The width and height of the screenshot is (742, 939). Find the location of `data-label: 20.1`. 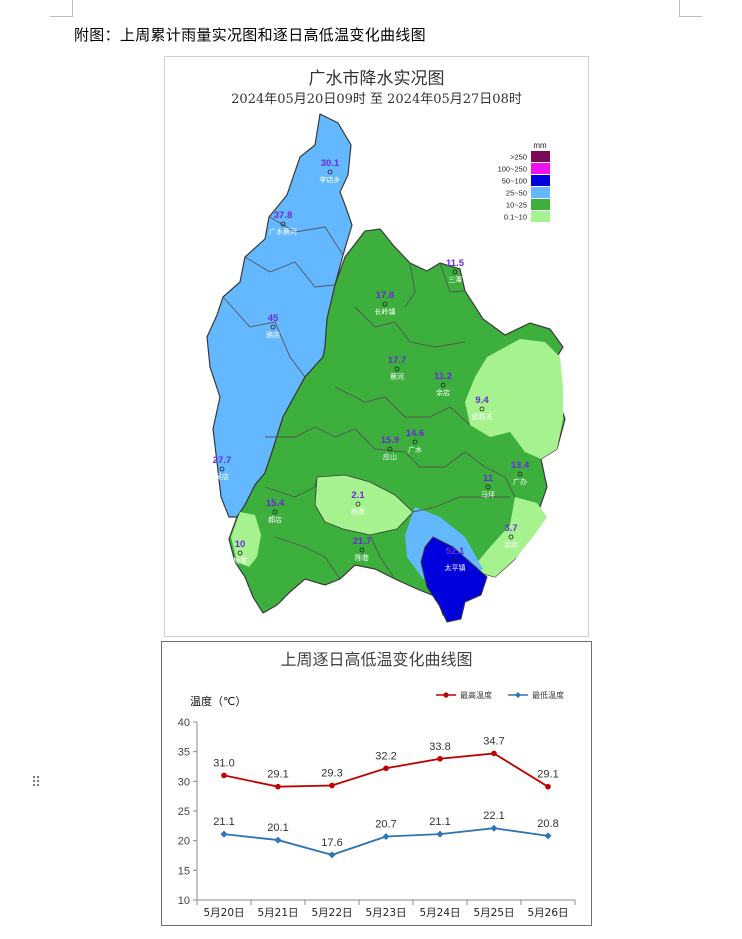

data-label: 20.1 is located at coordinates (277, 828).